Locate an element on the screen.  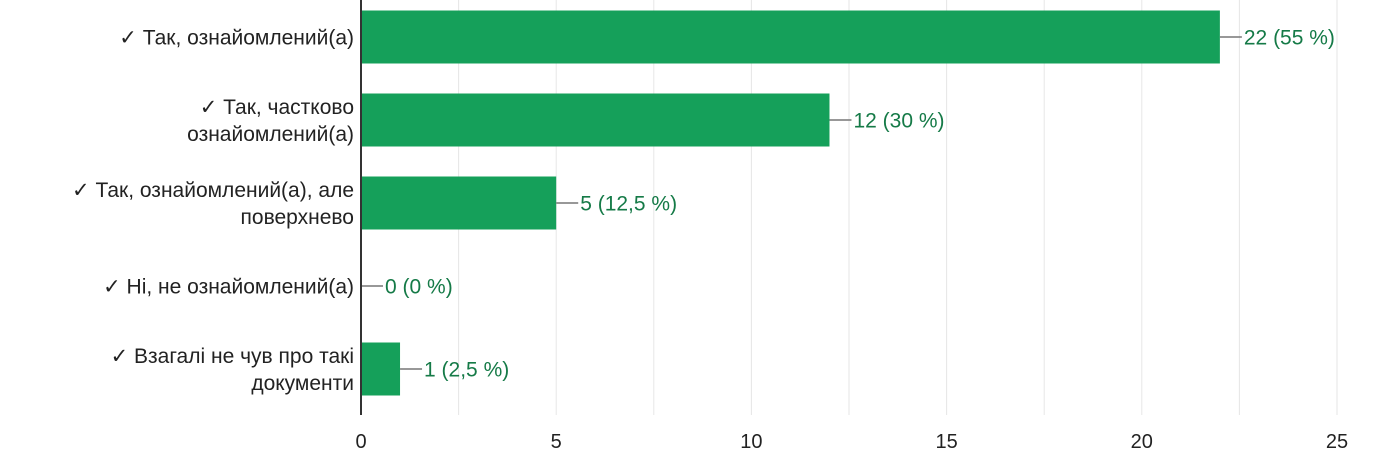
x-tick-label: 20 is located at coordinates (1142, 442).